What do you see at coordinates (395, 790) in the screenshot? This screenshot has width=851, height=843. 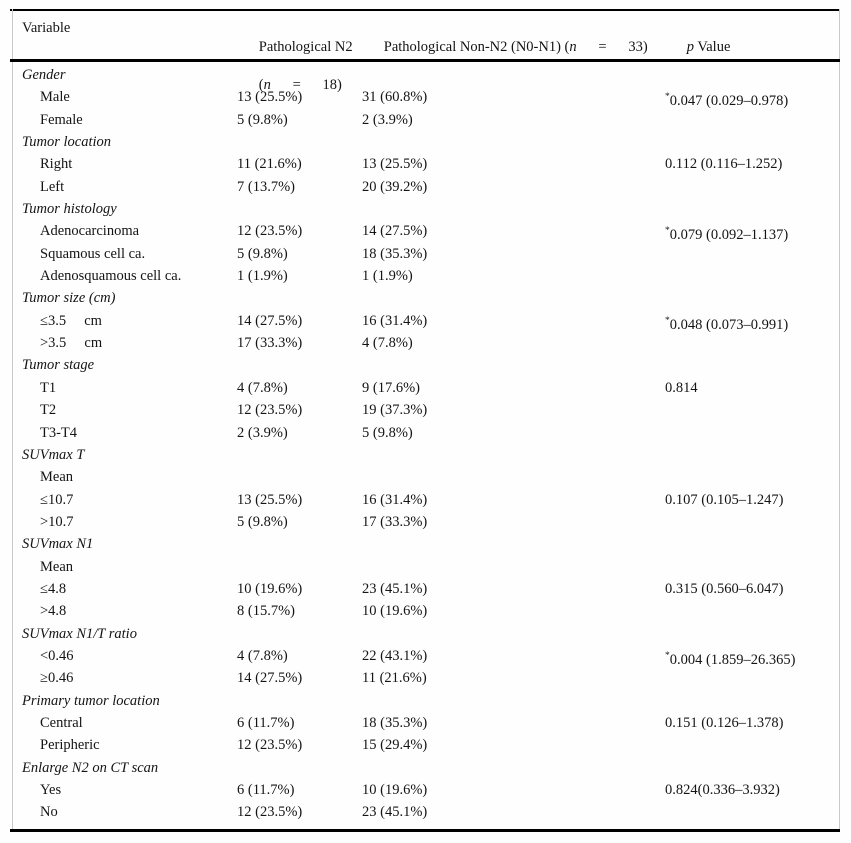 I see `non-n2-count-cell: 10 (19.6%)` at bounding box center [395, 790].